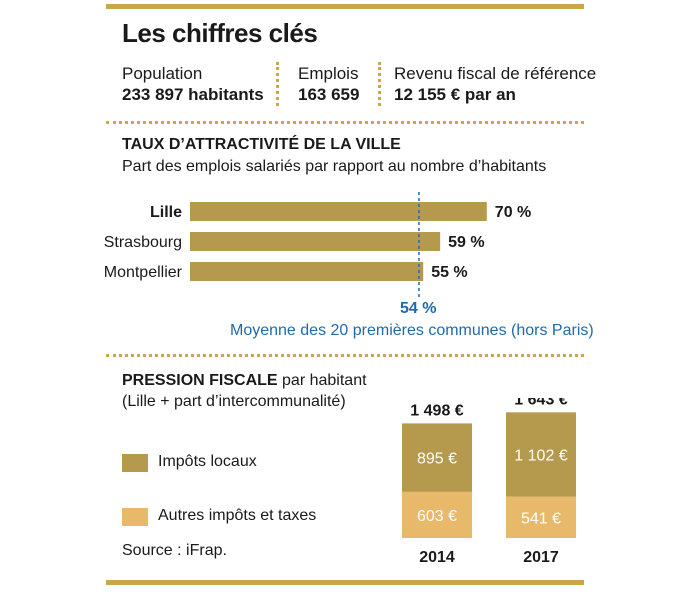 This screenshot has height=592, width=700. Describe the element at coordinates (234, 401) in the screenshot. I see `pression-subtitle: (Lille + part d’intercommunalité)` at that location.